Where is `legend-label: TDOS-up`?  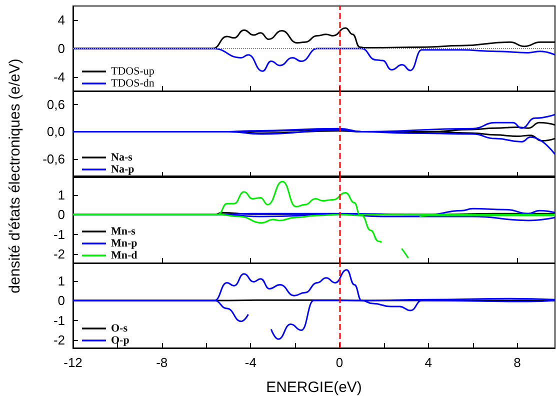
legend-label: TDOS-up is located at coordinates (133, 72).